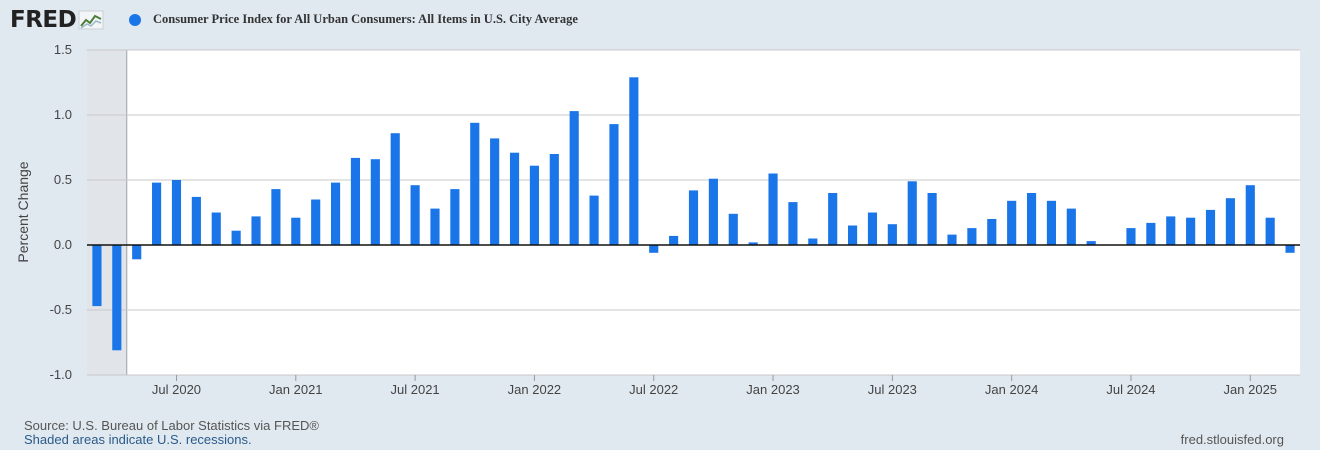 The width and height of the screenshot is (1320, 450). What do you see at coordinates (63, 244) in the screenshot?
I see `y-tick-label: 0.0` at bounding box center [63, 244].